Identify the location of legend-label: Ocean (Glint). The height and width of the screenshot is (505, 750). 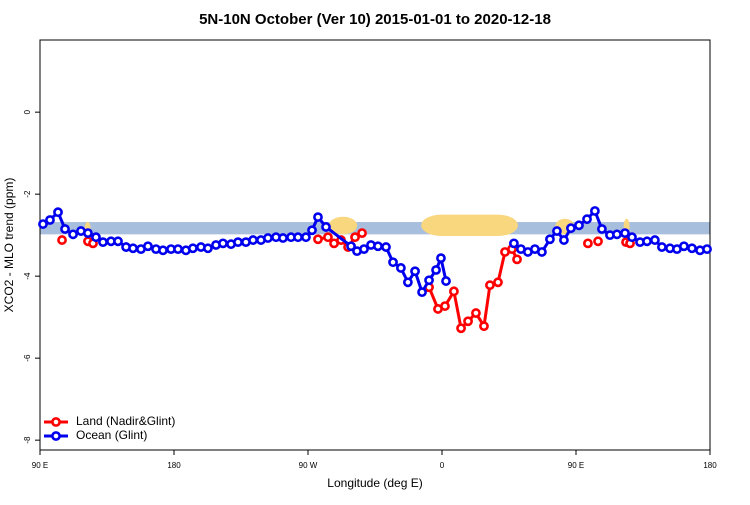
(111, 435).